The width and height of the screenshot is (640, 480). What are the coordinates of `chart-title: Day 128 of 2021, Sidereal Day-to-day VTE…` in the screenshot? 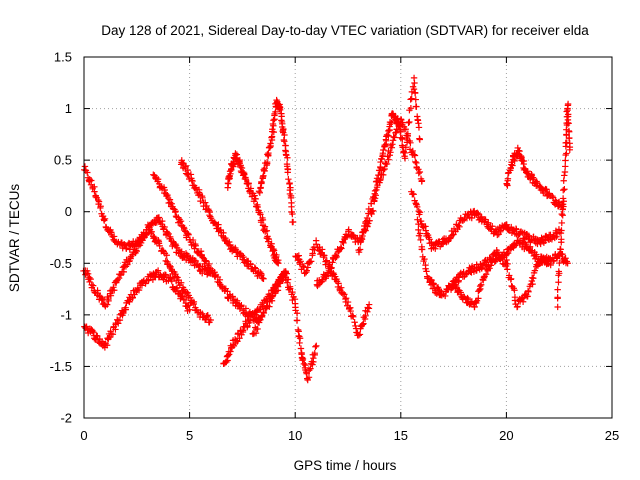 It's located at (345, 30).